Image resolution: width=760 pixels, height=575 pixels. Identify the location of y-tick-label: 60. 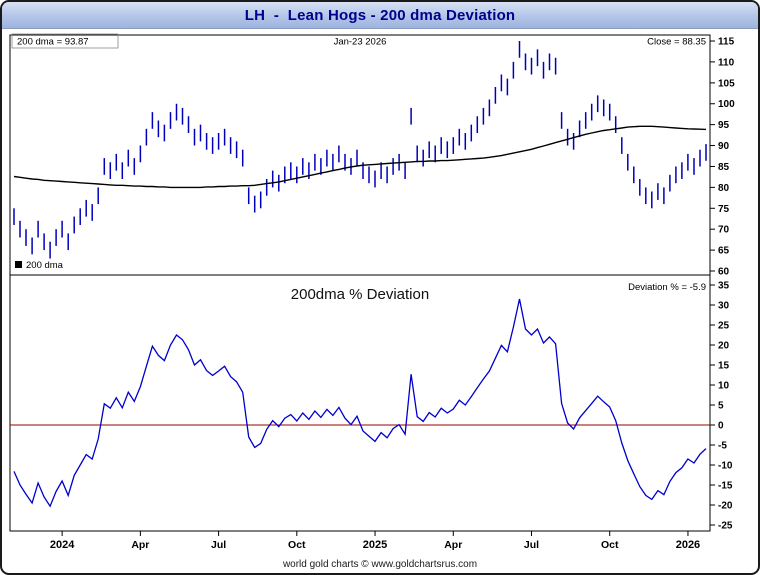
(724, 272).